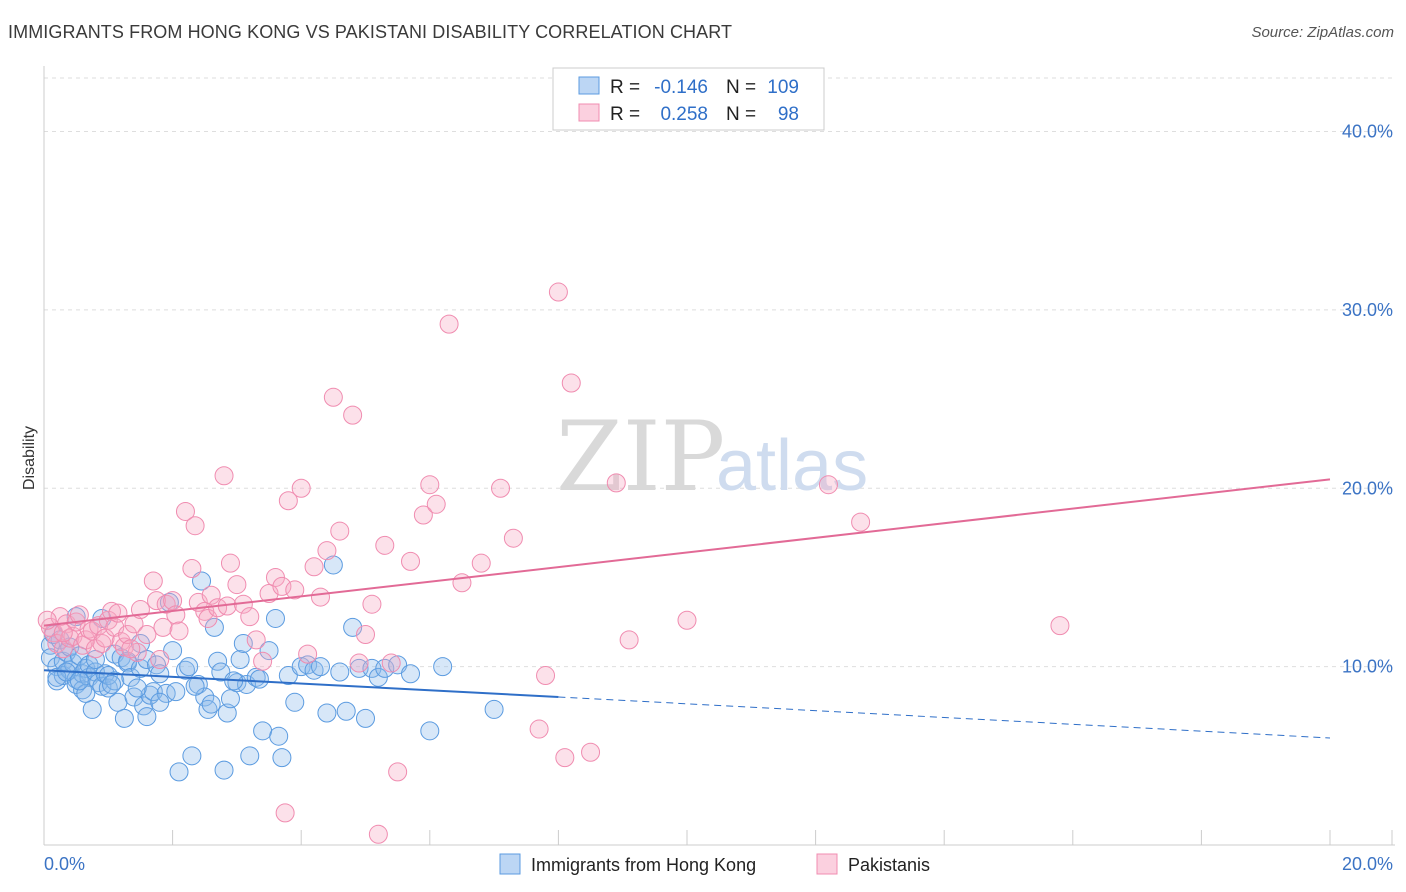 This screenshot has height=892, width=1406. Describe the element at coordinates (1367, 399) in the screenshot. I see `y-tick-labels: 10.0% 20.0% 30.0% 40.0%` at that location.